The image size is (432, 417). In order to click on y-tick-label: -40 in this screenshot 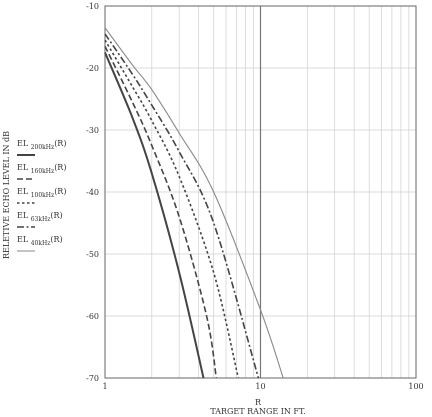, I will do `click(92, 192)`.